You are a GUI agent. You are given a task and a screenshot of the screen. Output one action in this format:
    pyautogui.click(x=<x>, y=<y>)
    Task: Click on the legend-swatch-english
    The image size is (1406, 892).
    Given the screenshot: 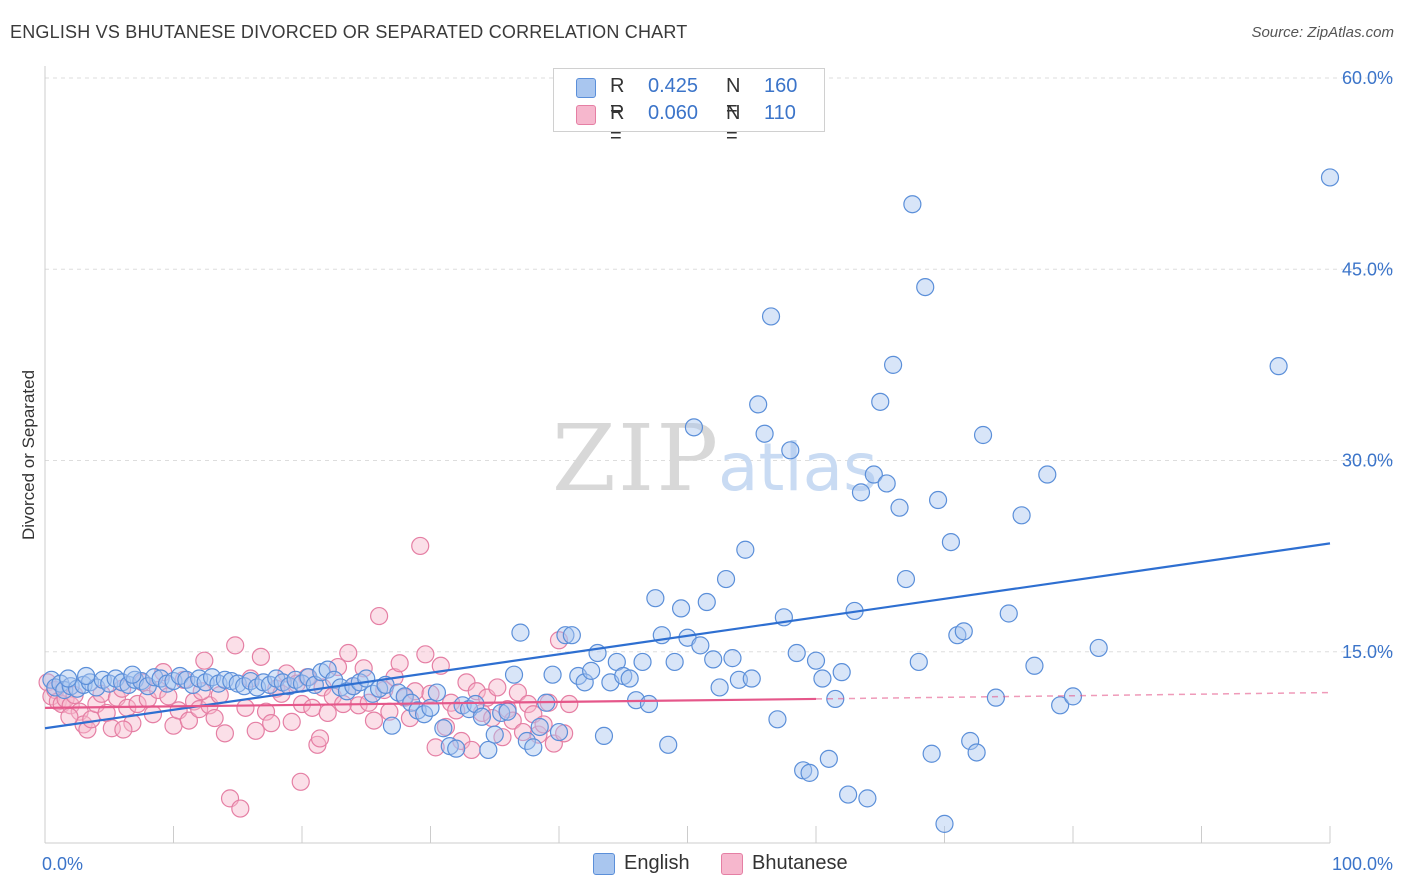 What is the action you would take?
    pyautogui.click(x=586, y=88)
    